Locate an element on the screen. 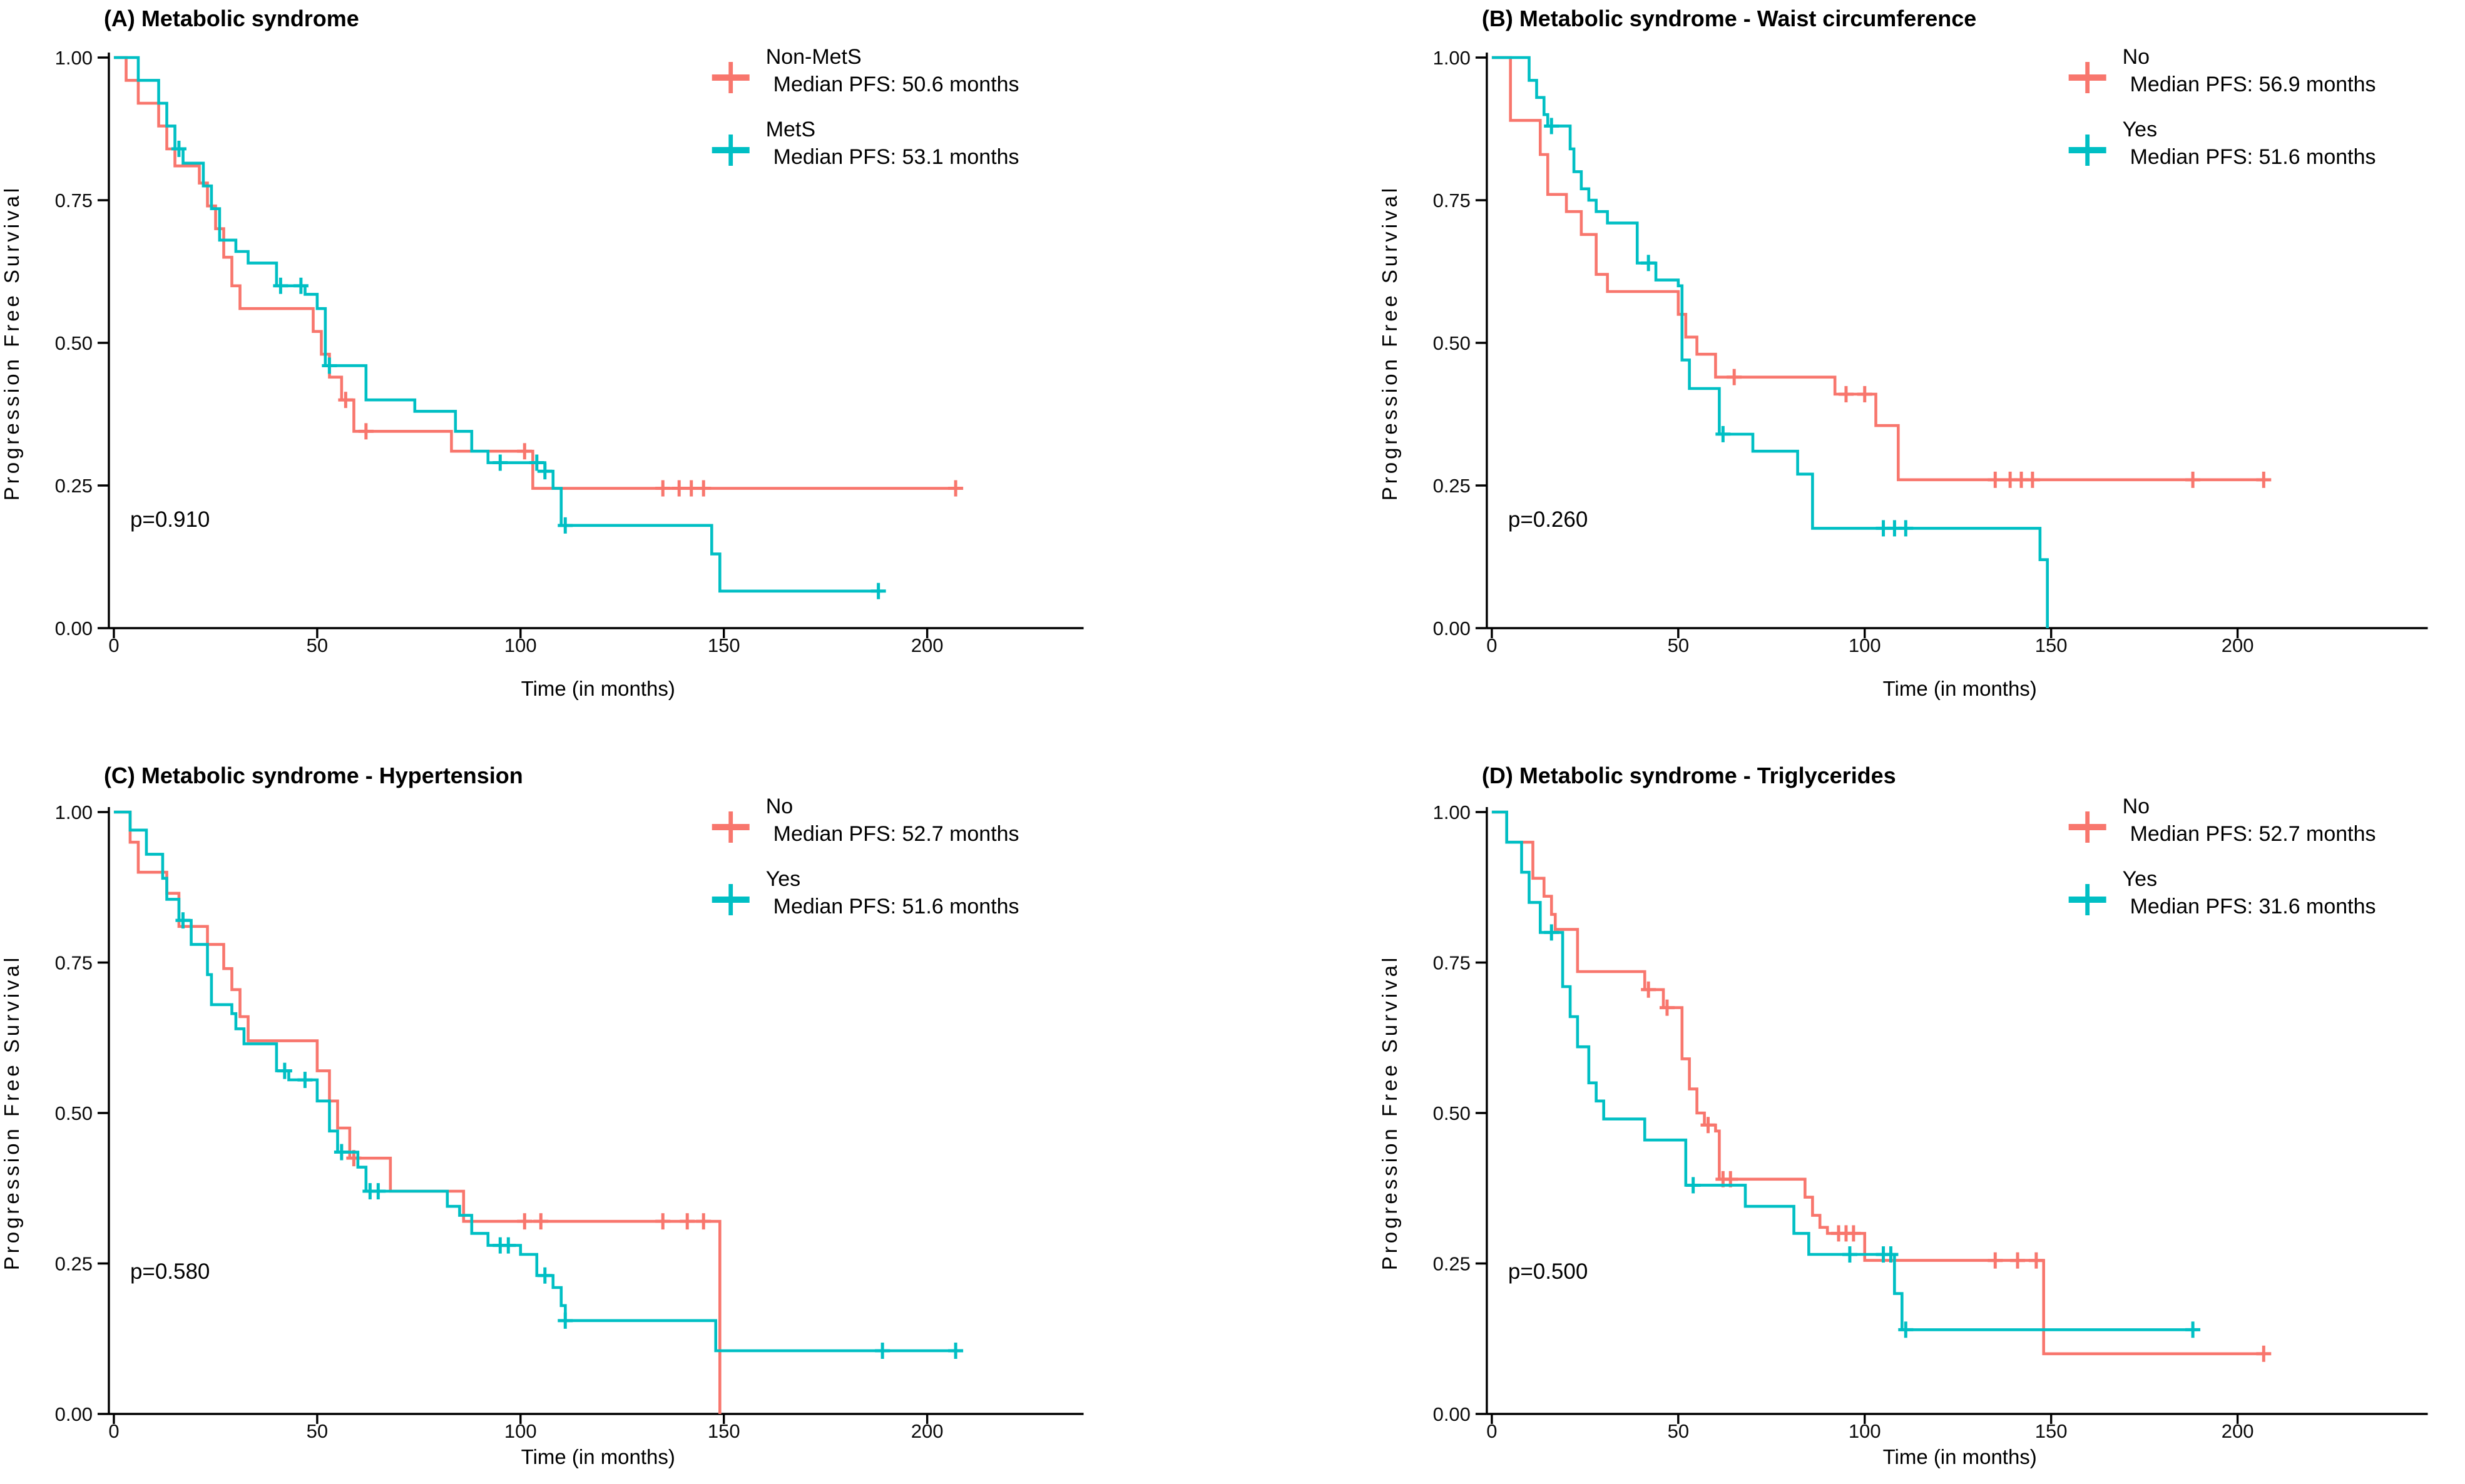 The height and width of the screenshot is (1484, 2465). legend-series-name: Non-MetS is located at coordinates (814, 57).